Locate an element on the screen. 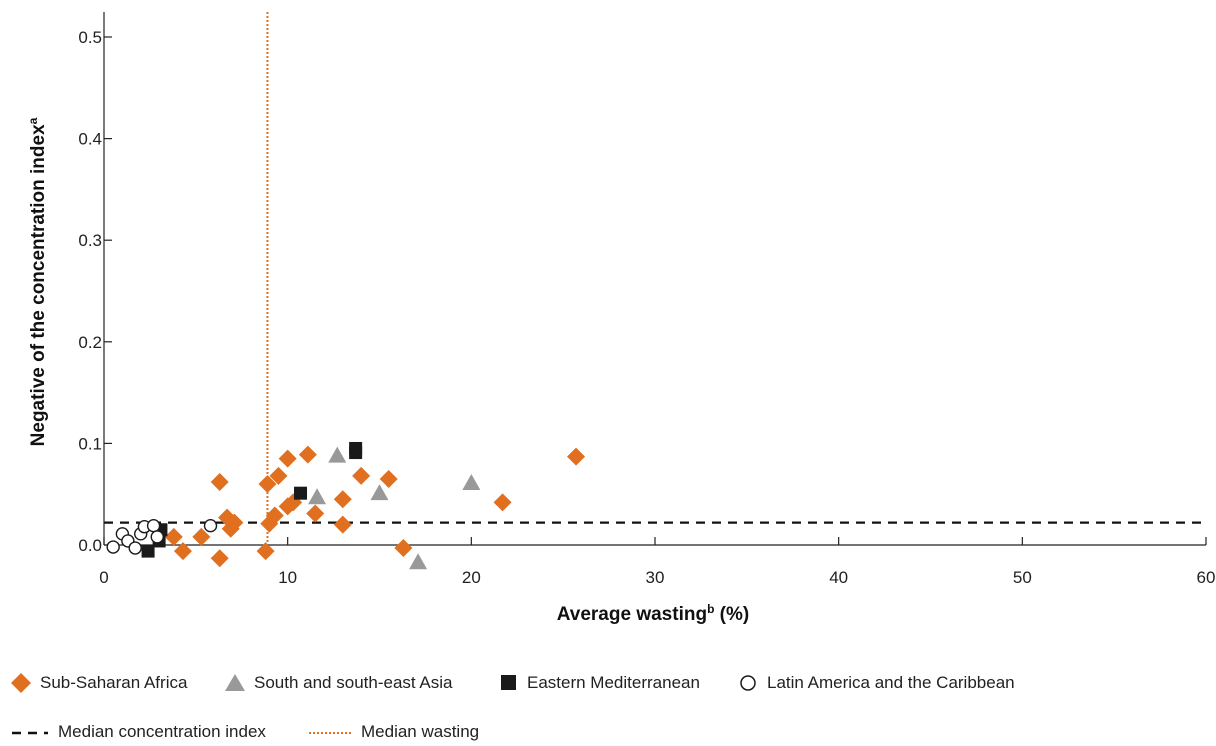  x-tick-label: 20 is located at coordinates (471, 577).